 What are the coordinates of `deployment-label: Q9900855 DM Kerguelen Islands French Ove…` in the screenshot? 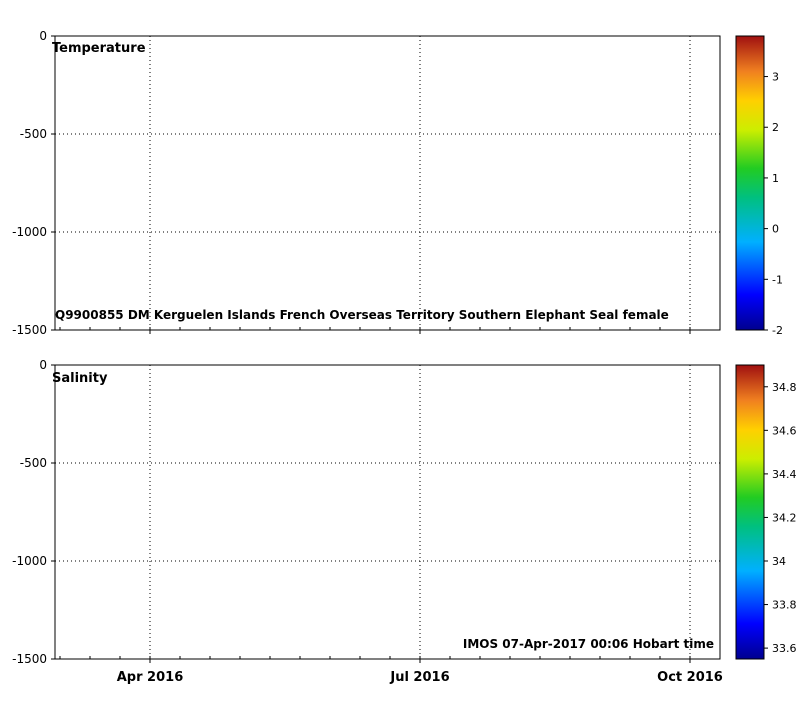 It's located at (362, 315).